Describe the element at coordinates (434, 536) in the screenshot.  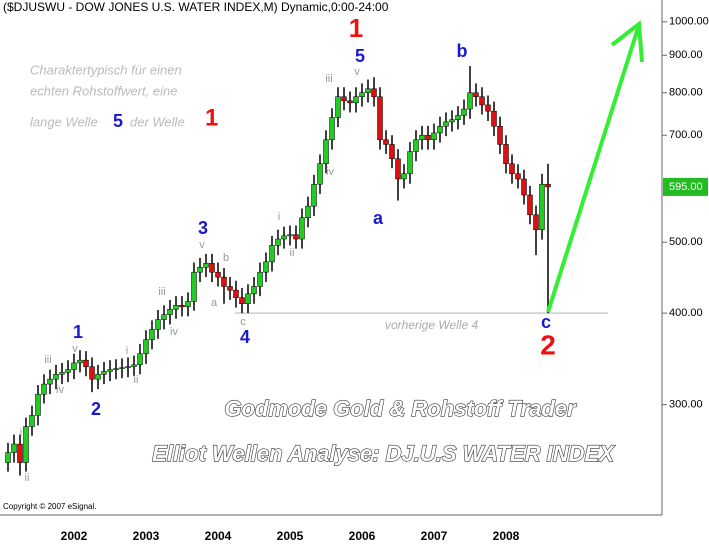
I see `x-tick-label: 2007` at that location.